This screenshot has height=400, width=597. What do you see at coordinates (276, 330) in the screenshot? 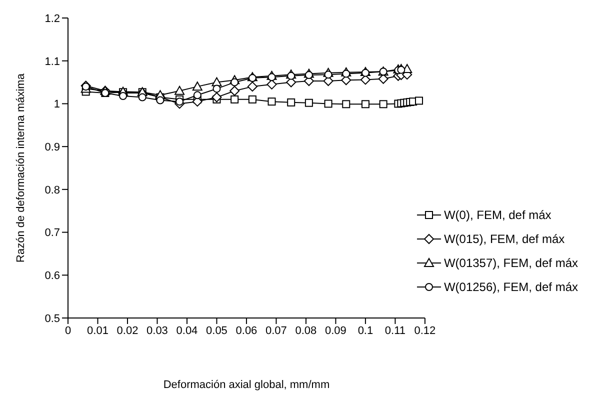
I see `x-tick-label: 0.07` at bounding box center [276, 330].